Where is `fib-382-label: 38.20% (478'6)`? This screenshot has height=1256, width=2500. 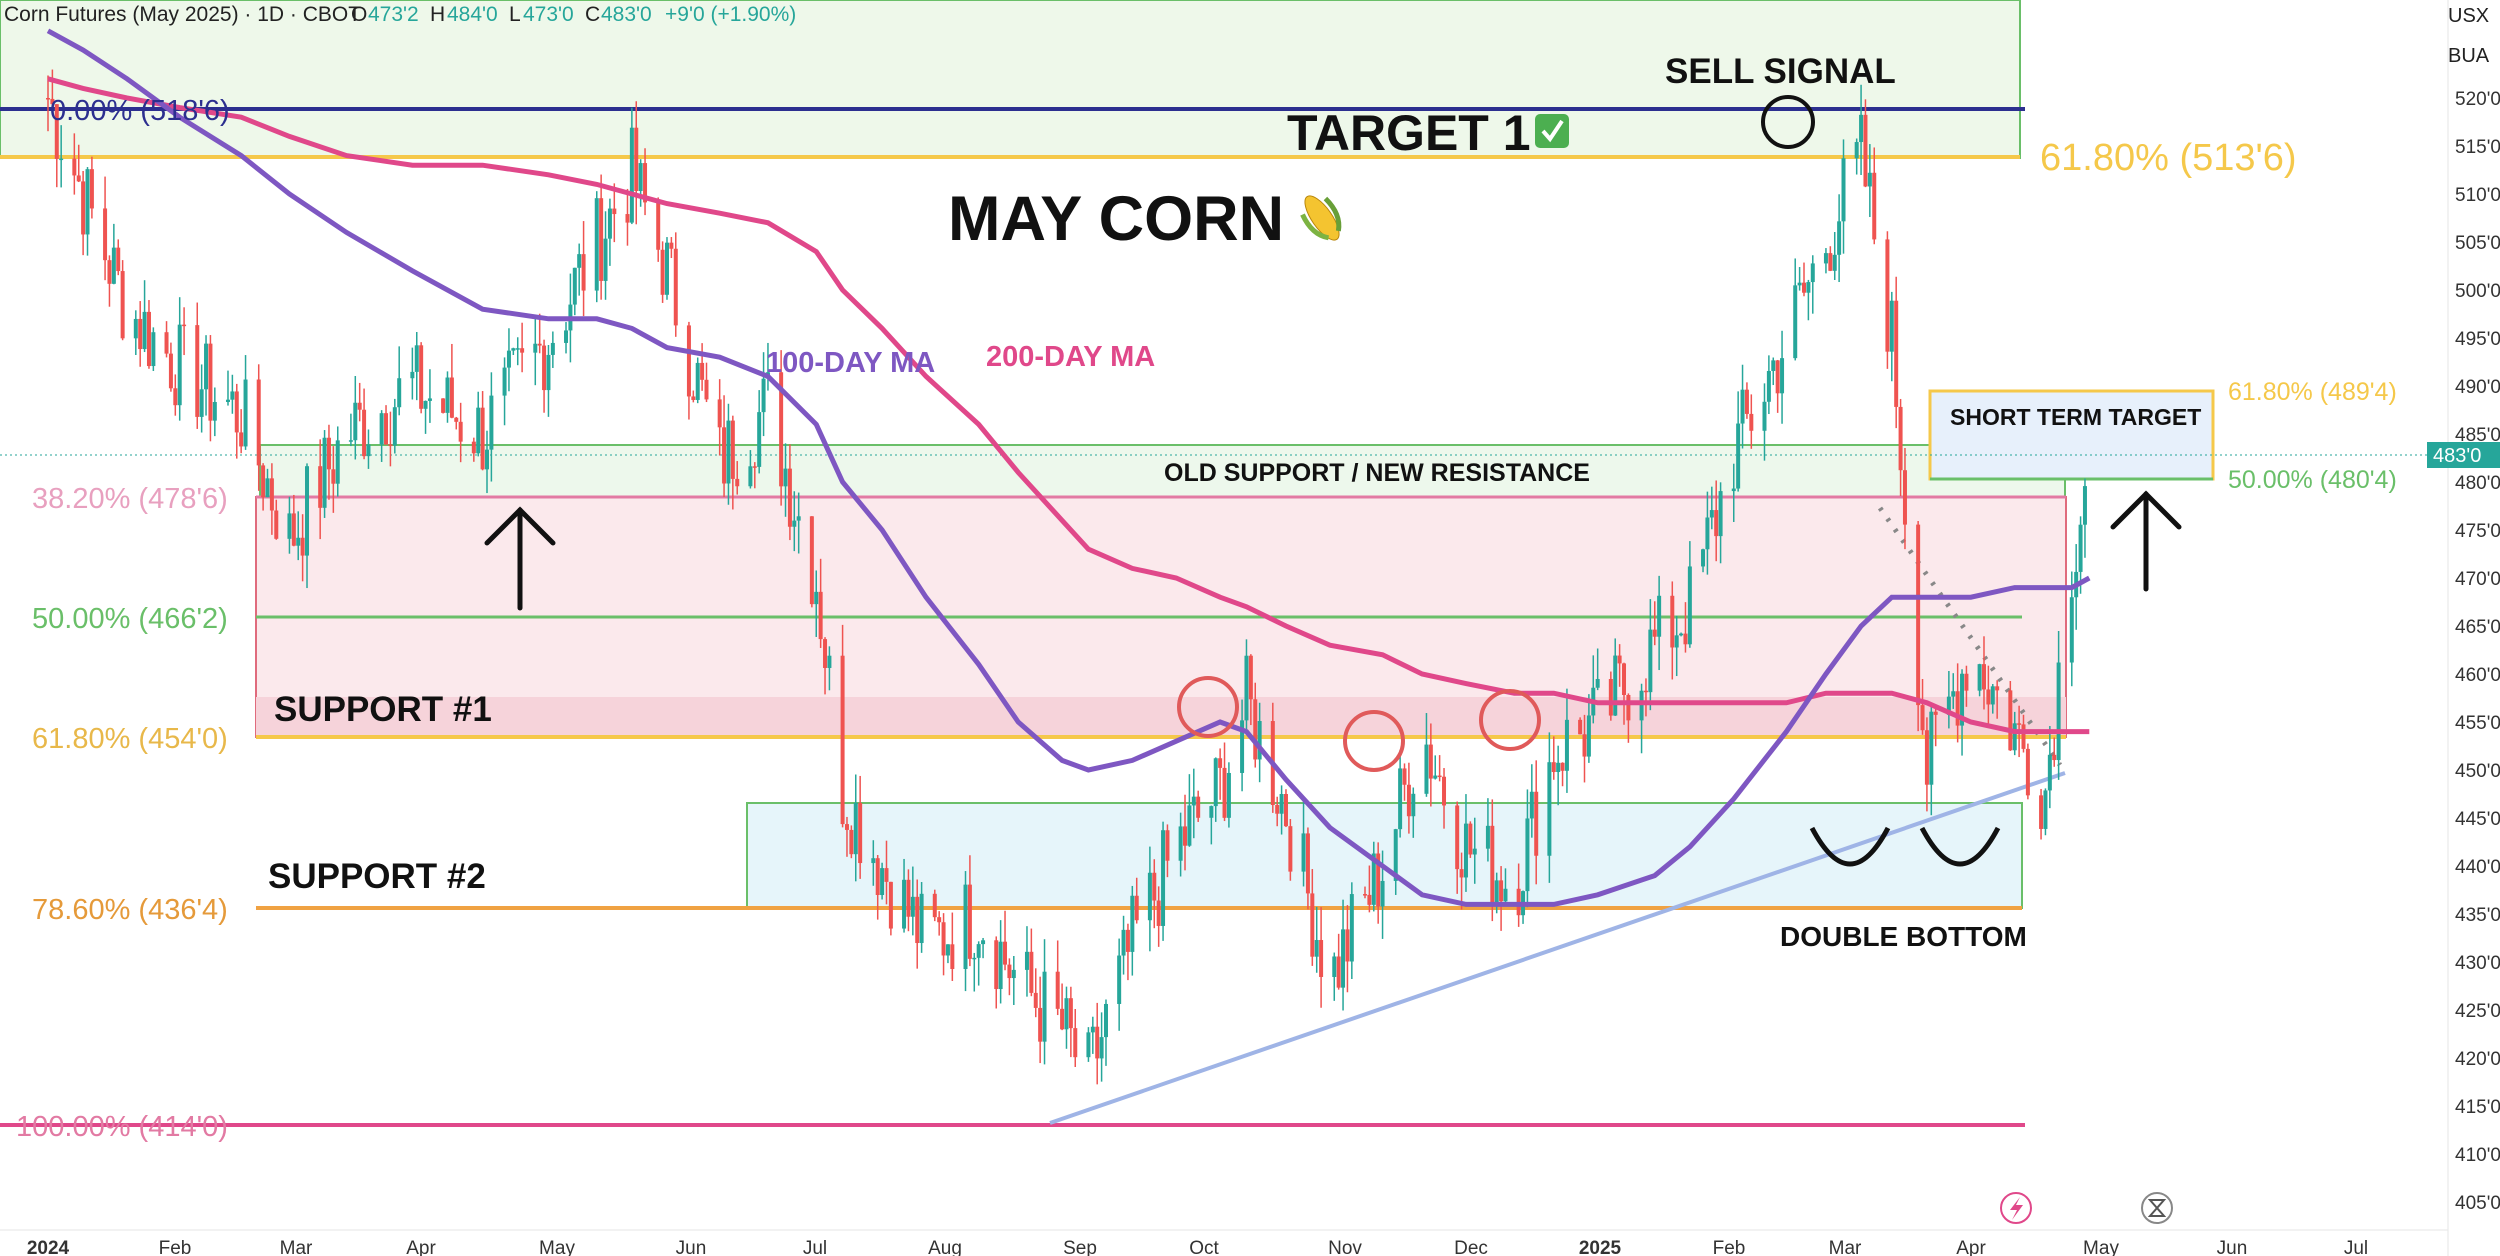 fib-382-label: 38.20% (478'6) is located at coordinates (130, 499).